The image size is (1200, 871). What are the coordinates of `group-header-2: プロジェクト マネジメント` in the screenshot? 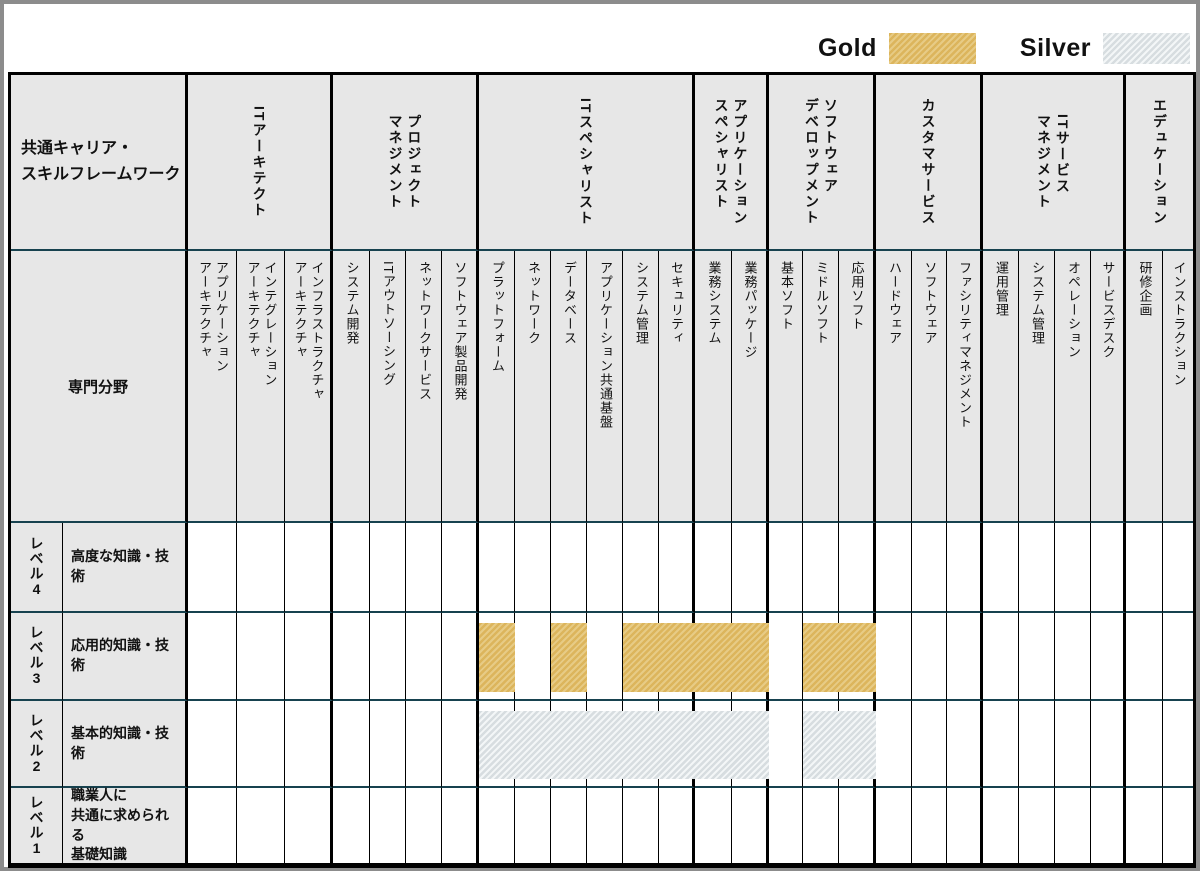 It's located at (406, 163).